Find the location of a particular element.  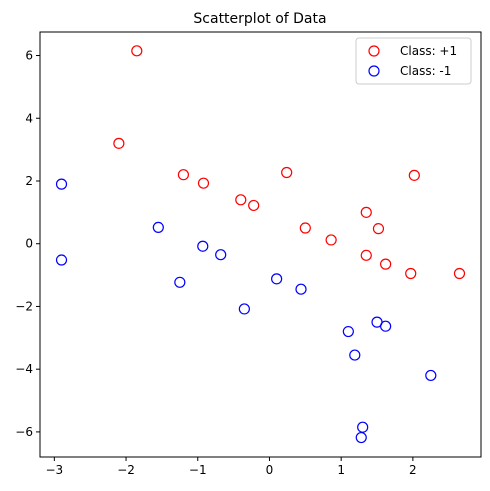

chart-title: Scatterplot of Data is located at coordinates (259, 19).